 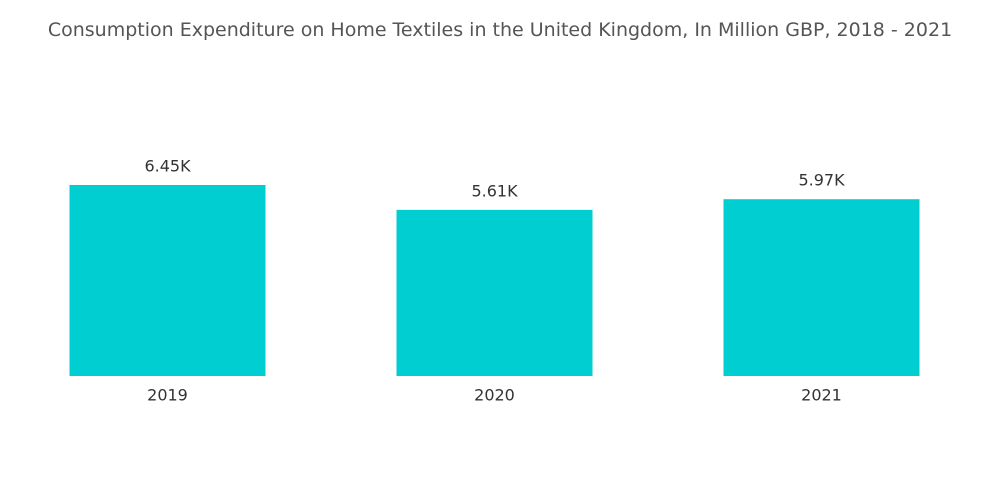 What do you see at coordinates (821, 180) in the screenshot?
I see `value-label: 5.97K` at bounding box center [821, 180].